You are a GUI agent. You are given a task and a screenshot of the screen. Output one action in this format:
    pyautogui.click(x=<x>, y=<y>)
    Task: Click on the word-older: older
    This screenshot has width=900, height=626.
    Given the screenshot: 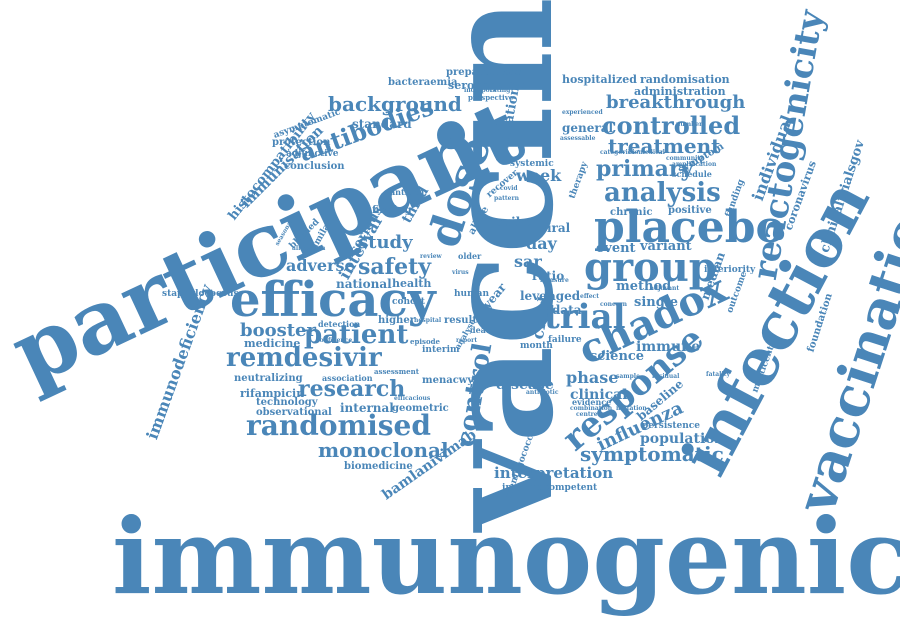 What is the action you would take?
    pyautogui.click(x=470, y=256)
    